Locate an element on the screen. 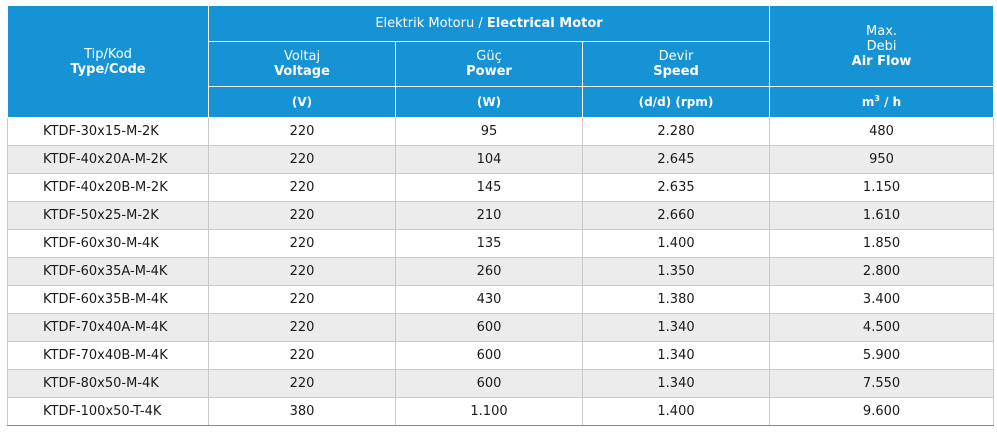 The width and height of the screenshot is (997, 432). cell-airflow: 1.850 is located at coordinates (882, 243).